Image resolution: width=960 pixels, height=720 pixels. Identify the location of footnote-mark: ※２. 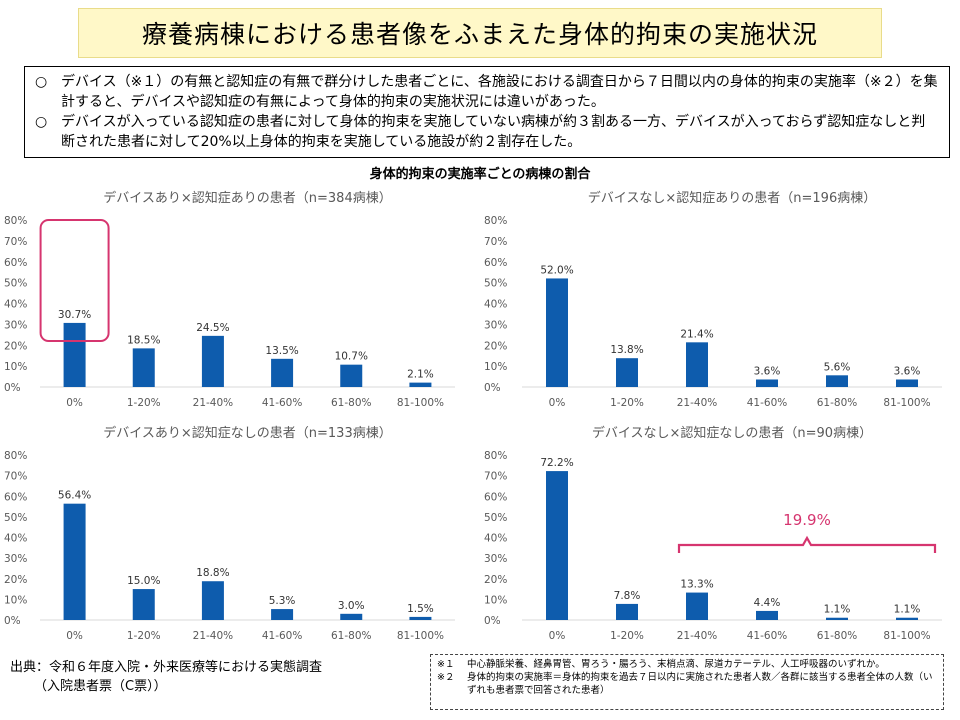
(446, 677).